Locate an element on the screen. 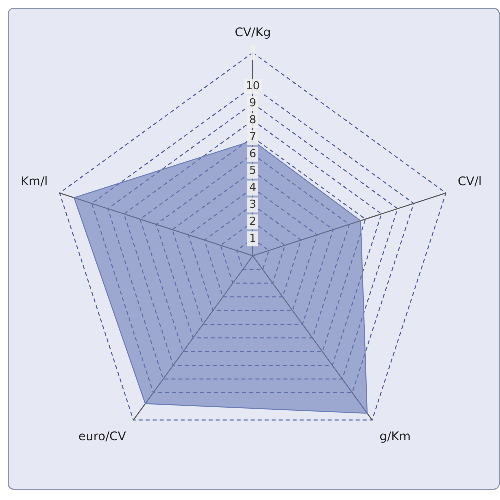  spoke-label: g/Km is located at coordinates (395, 437).